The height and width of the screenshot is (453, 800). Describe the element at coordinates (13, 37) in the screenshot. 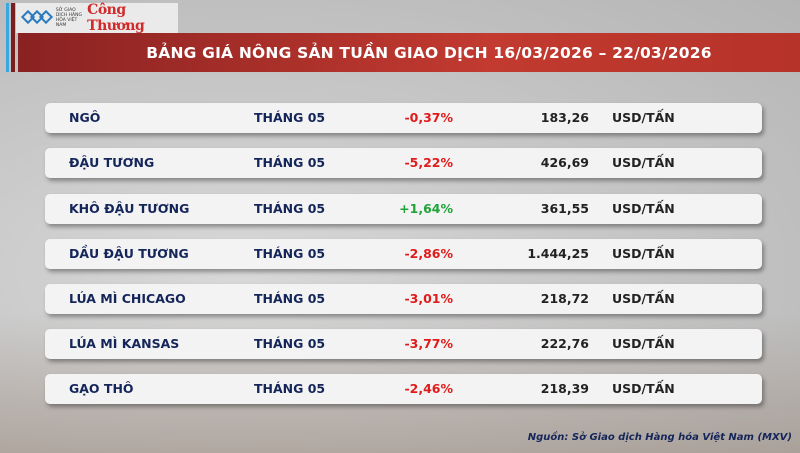

I see `accent-stripe-red` at that location.